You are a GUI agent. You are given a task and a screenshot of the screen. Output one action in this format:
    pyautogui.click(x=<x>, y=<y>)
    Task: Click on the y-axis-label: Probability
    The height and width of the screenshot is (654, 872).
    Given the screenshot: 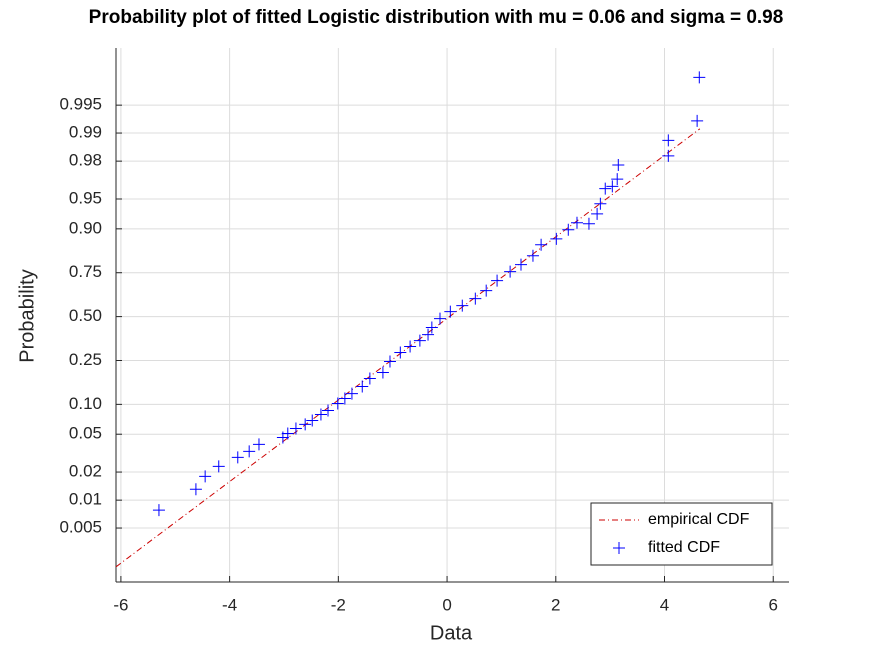 What is the action you would take?
    pyautogui.click(x=27, y=315)
    